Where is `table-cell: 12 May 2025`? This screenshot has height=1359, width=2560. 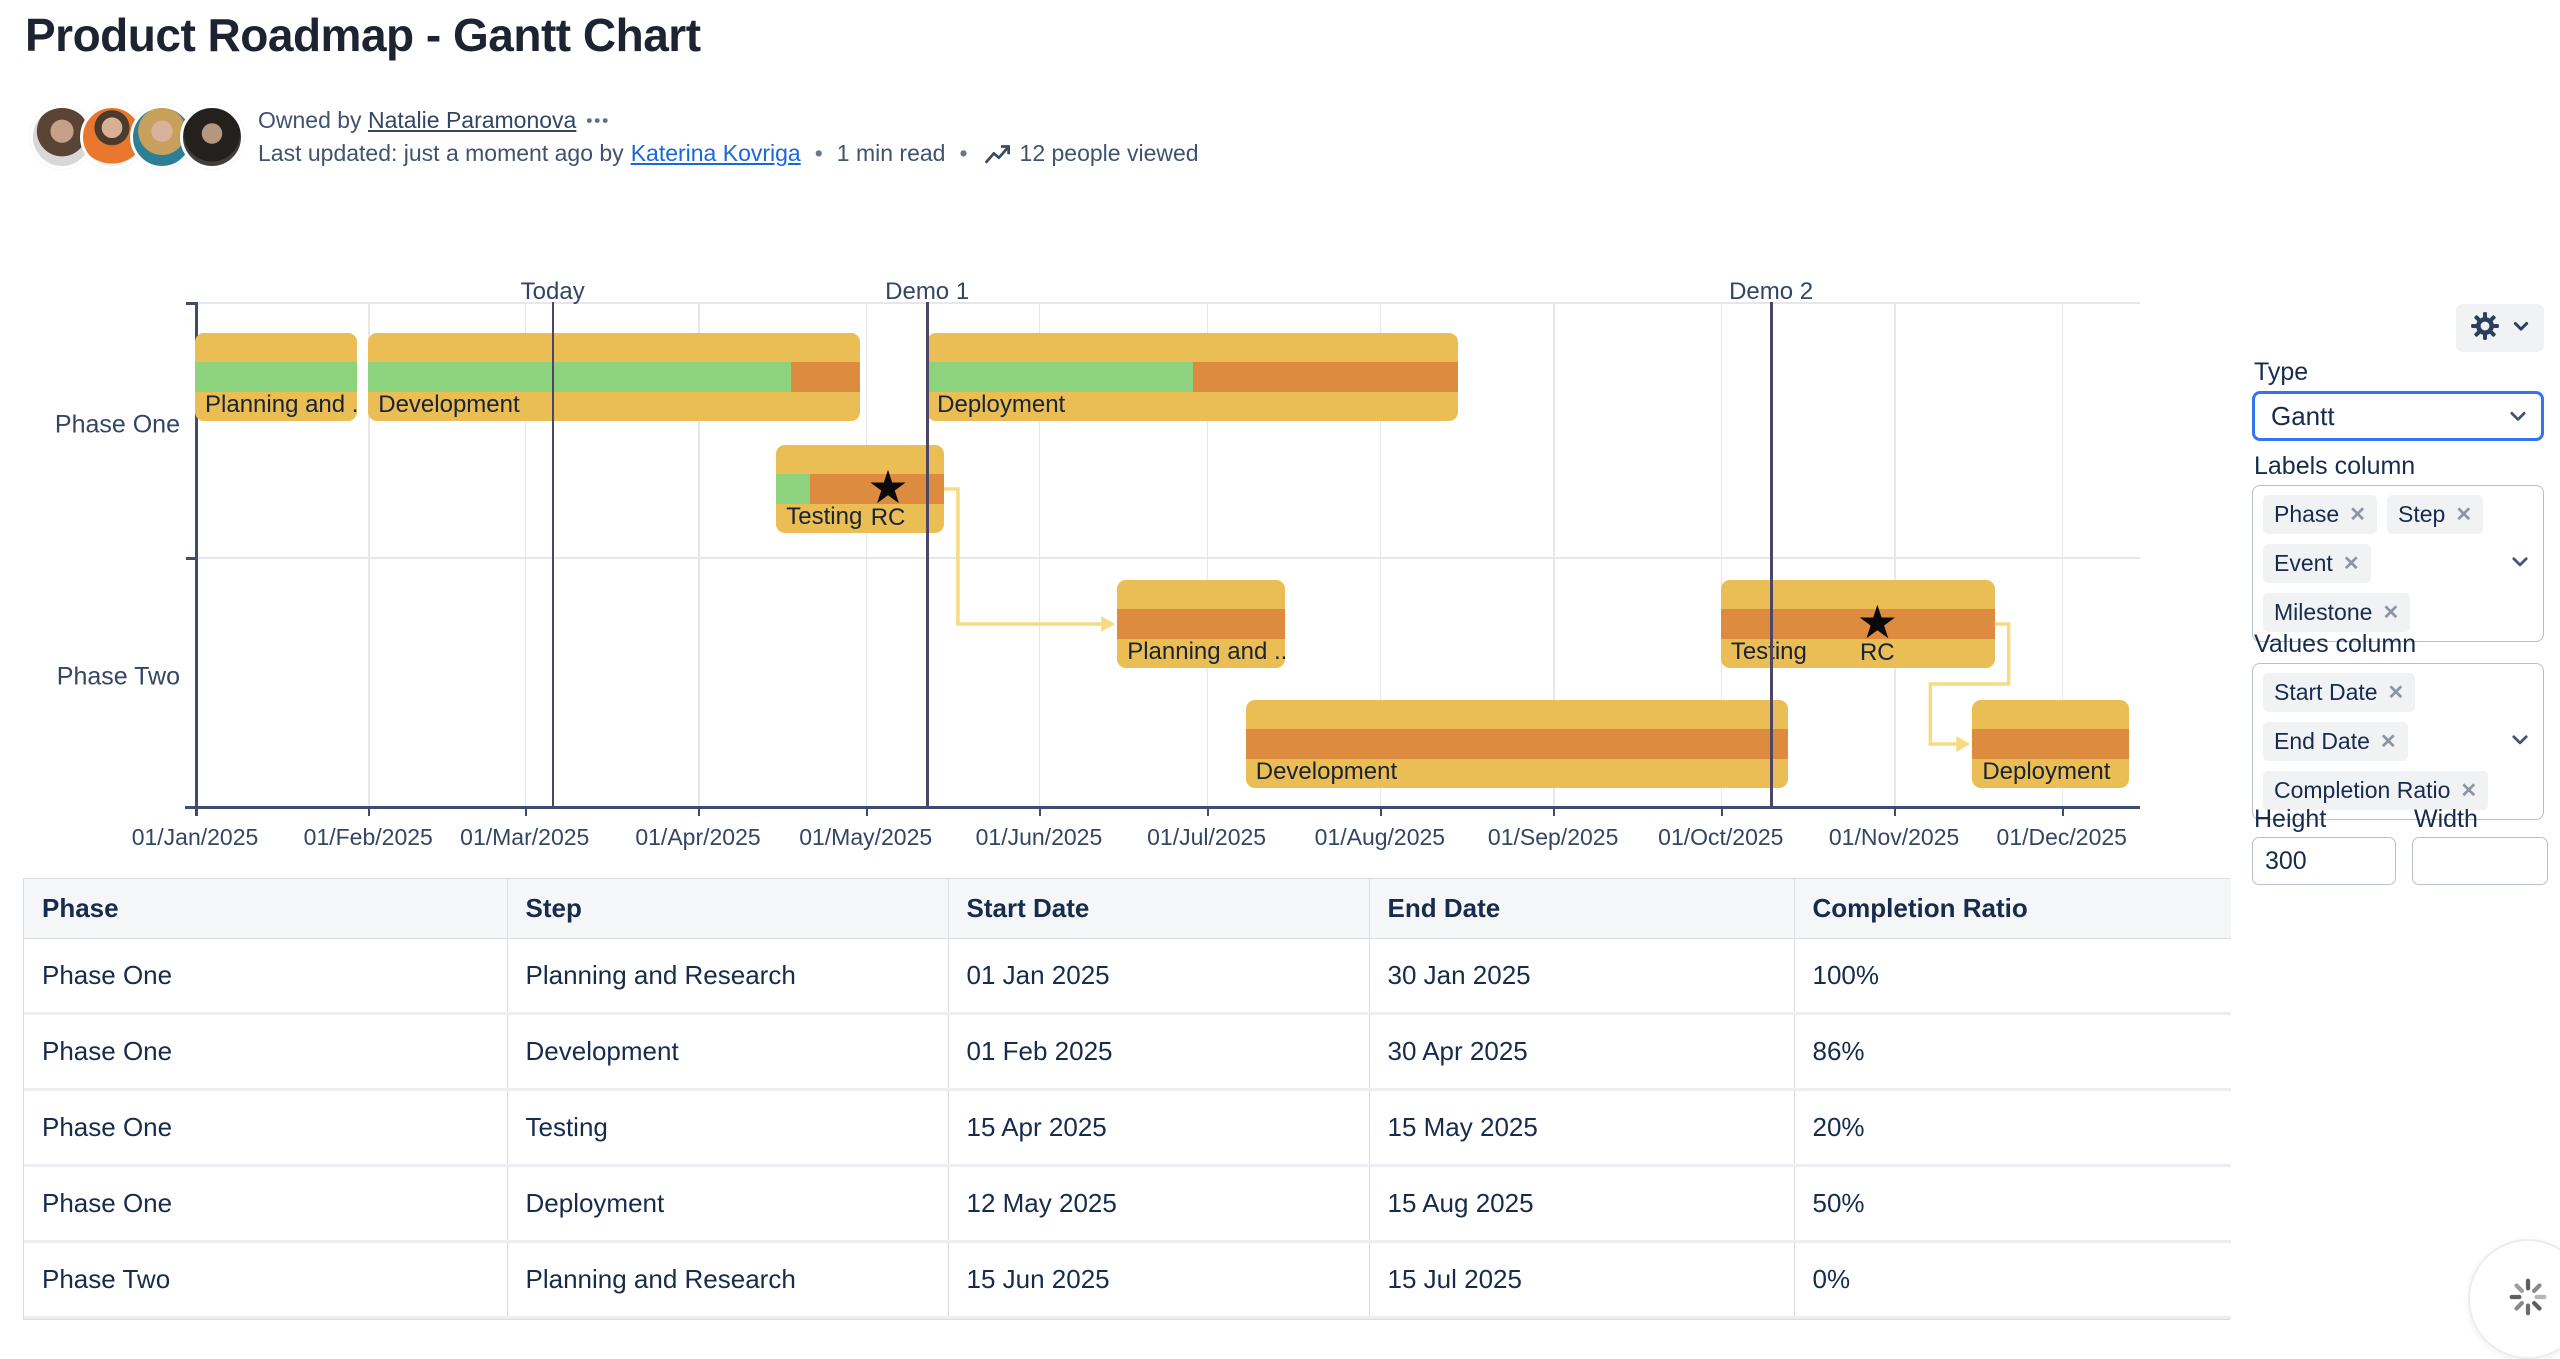 table-cell: 12 May 2025 is located at coordinates (1159, 1204).